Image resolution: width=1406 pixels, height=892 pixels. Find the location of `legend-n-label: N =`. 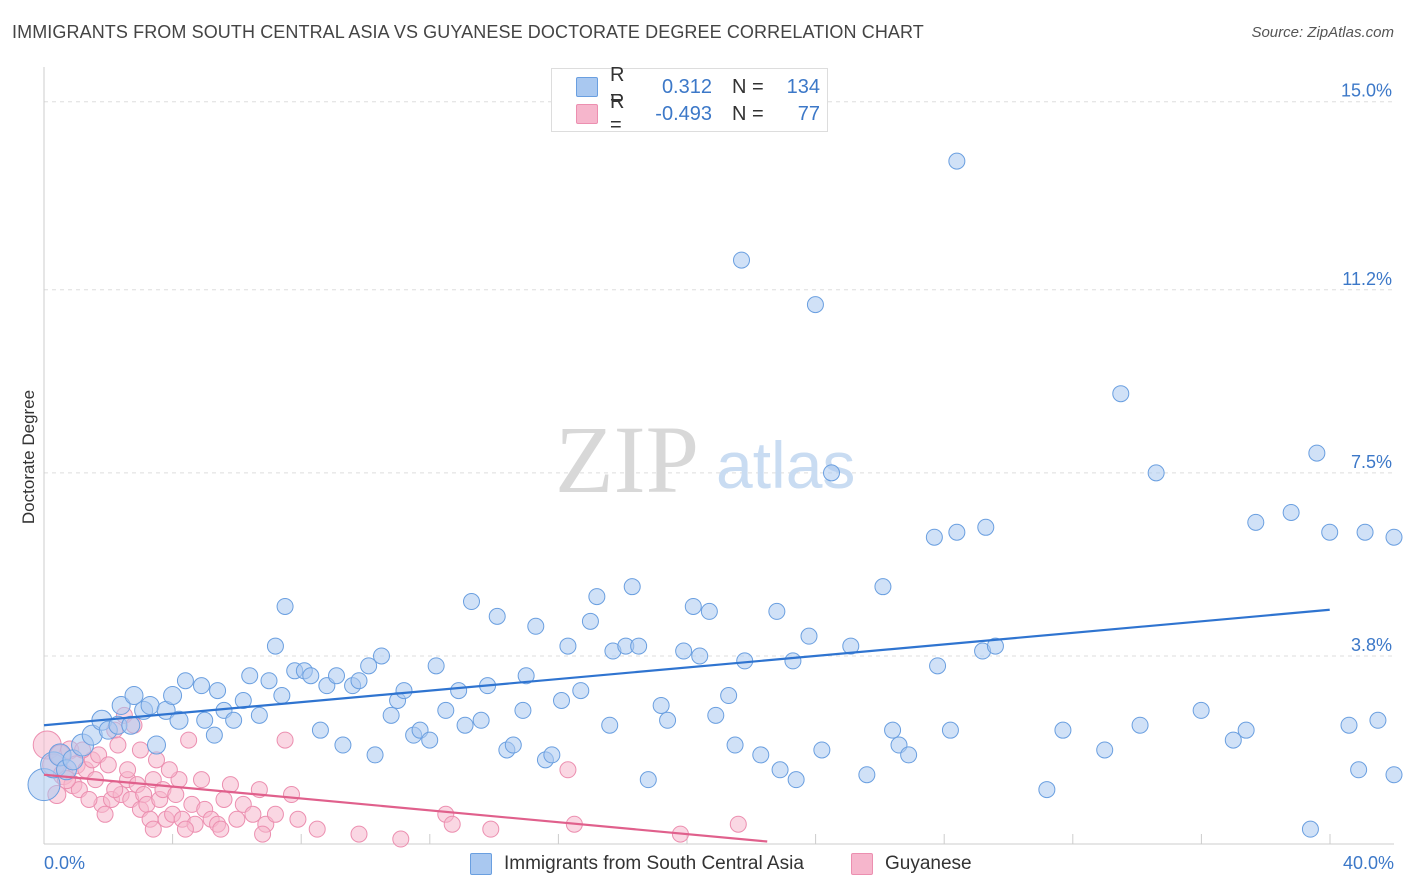

legend-n-label: N = is located at coordinates (748, 86).